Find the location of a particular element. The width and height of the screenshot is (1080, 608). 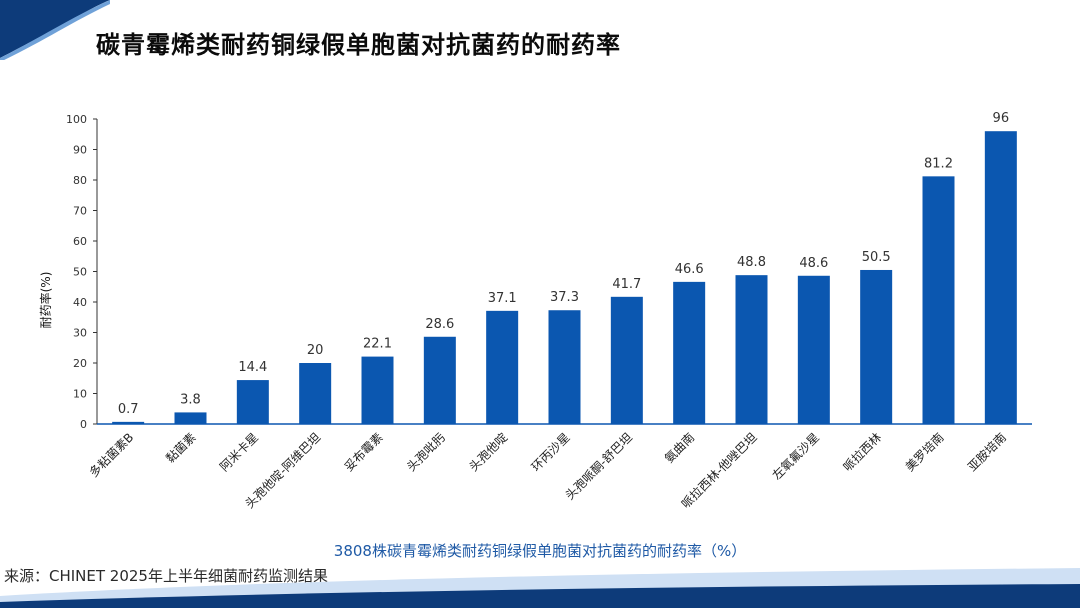

category-label: 黏菌素 is located at coordinates (180, 447).